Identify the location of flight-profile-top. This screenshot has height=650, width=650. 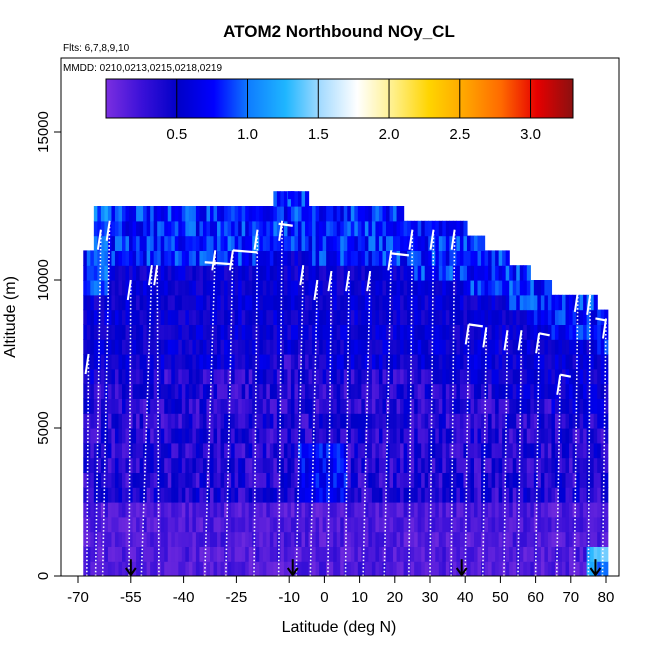
(485, 337).